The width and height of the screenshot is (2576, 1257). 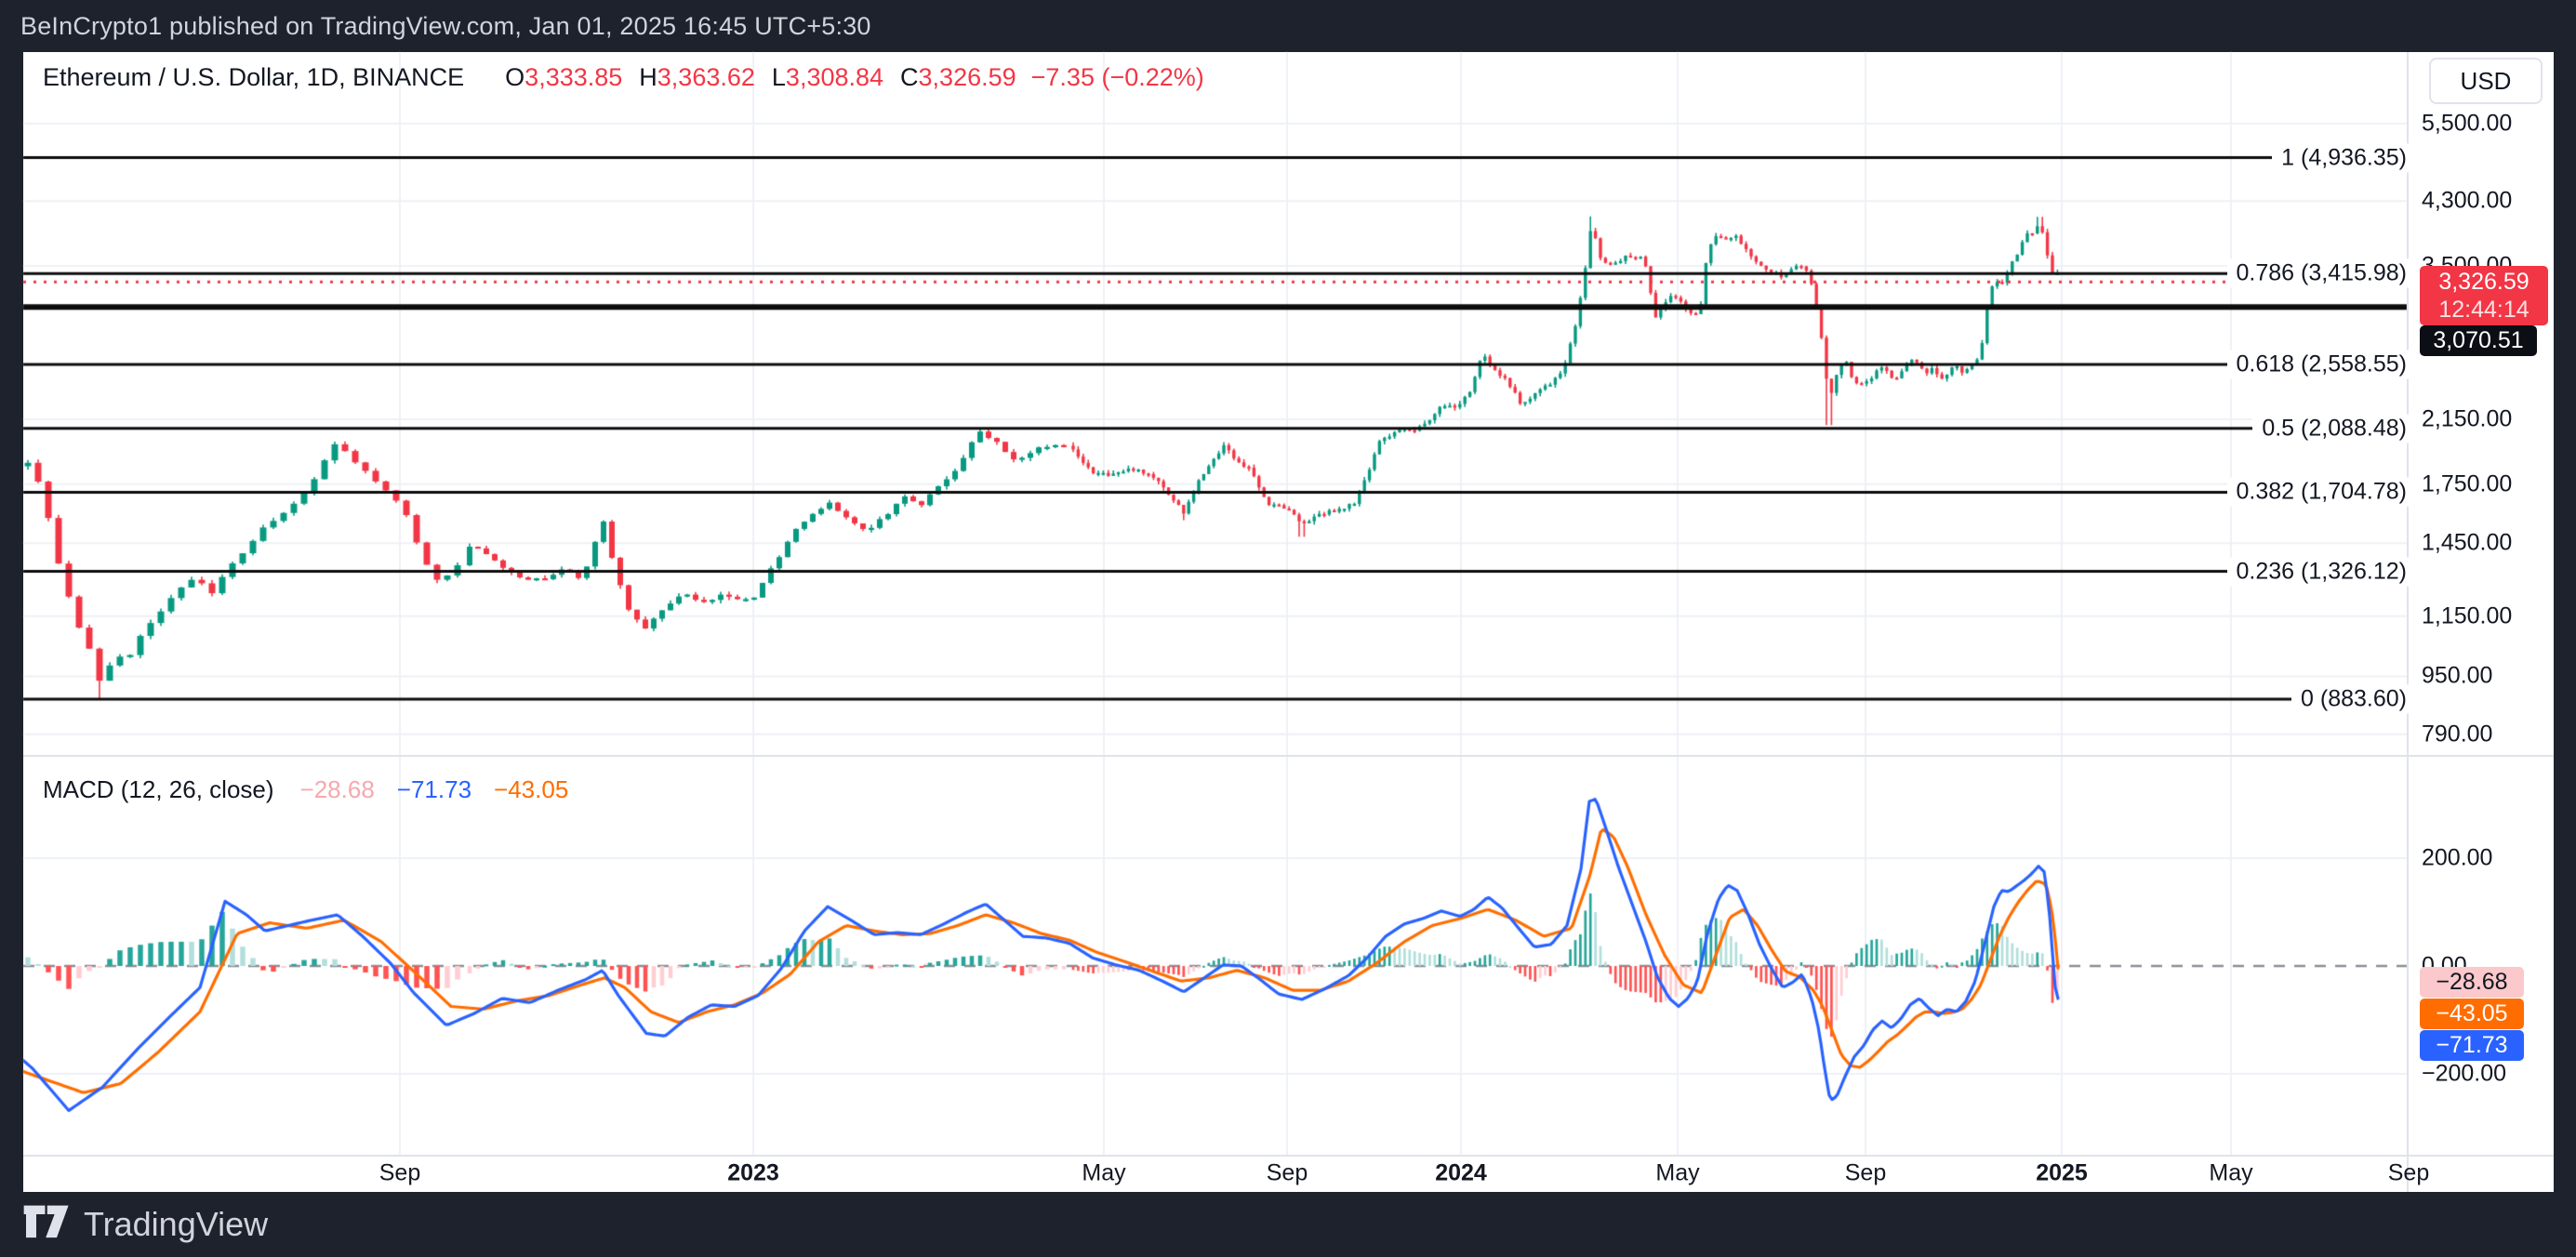 I want to click on time-axis-divider, so click(x=1288, y=1156).